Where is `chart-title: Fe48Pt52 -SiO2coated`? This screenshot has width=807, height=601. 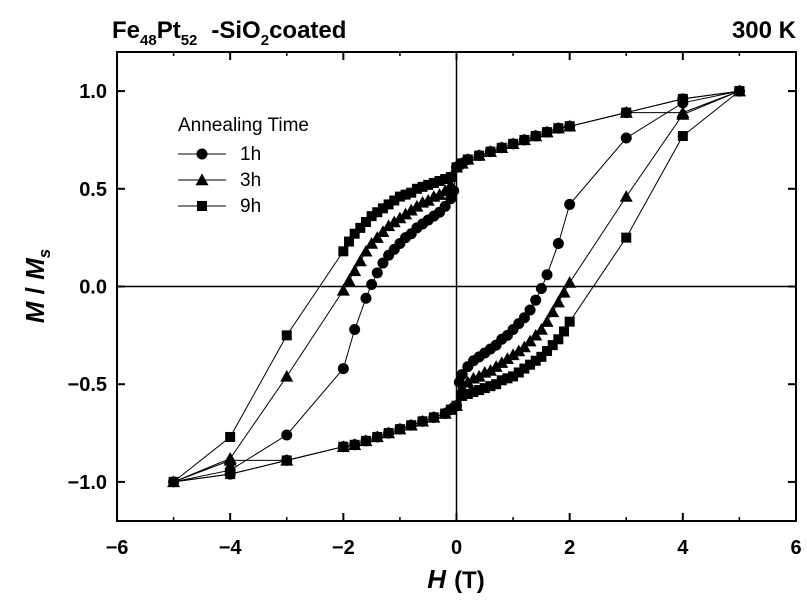 chart-title: Fe48Pt52 -SiO2coated is located at coordinates (229, 33).